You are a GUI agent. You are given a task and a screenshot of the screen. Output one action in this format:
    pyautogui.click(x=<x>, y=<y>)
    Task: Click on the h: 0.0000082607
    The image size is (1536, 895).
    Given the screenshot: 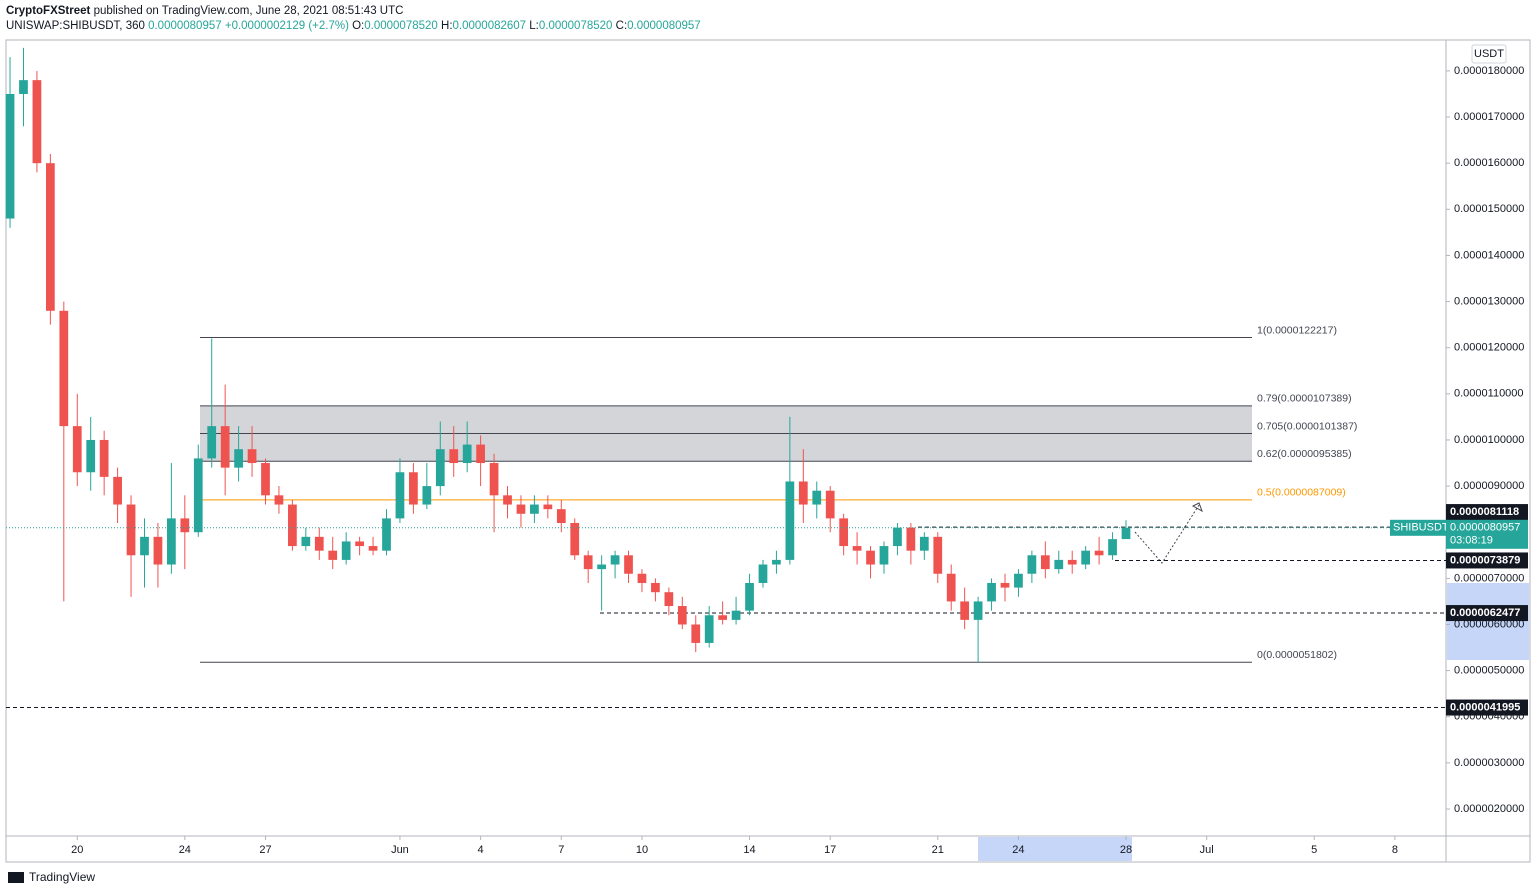 What is the action you would take?
    pyautogui.click(x=489, y=26)
    